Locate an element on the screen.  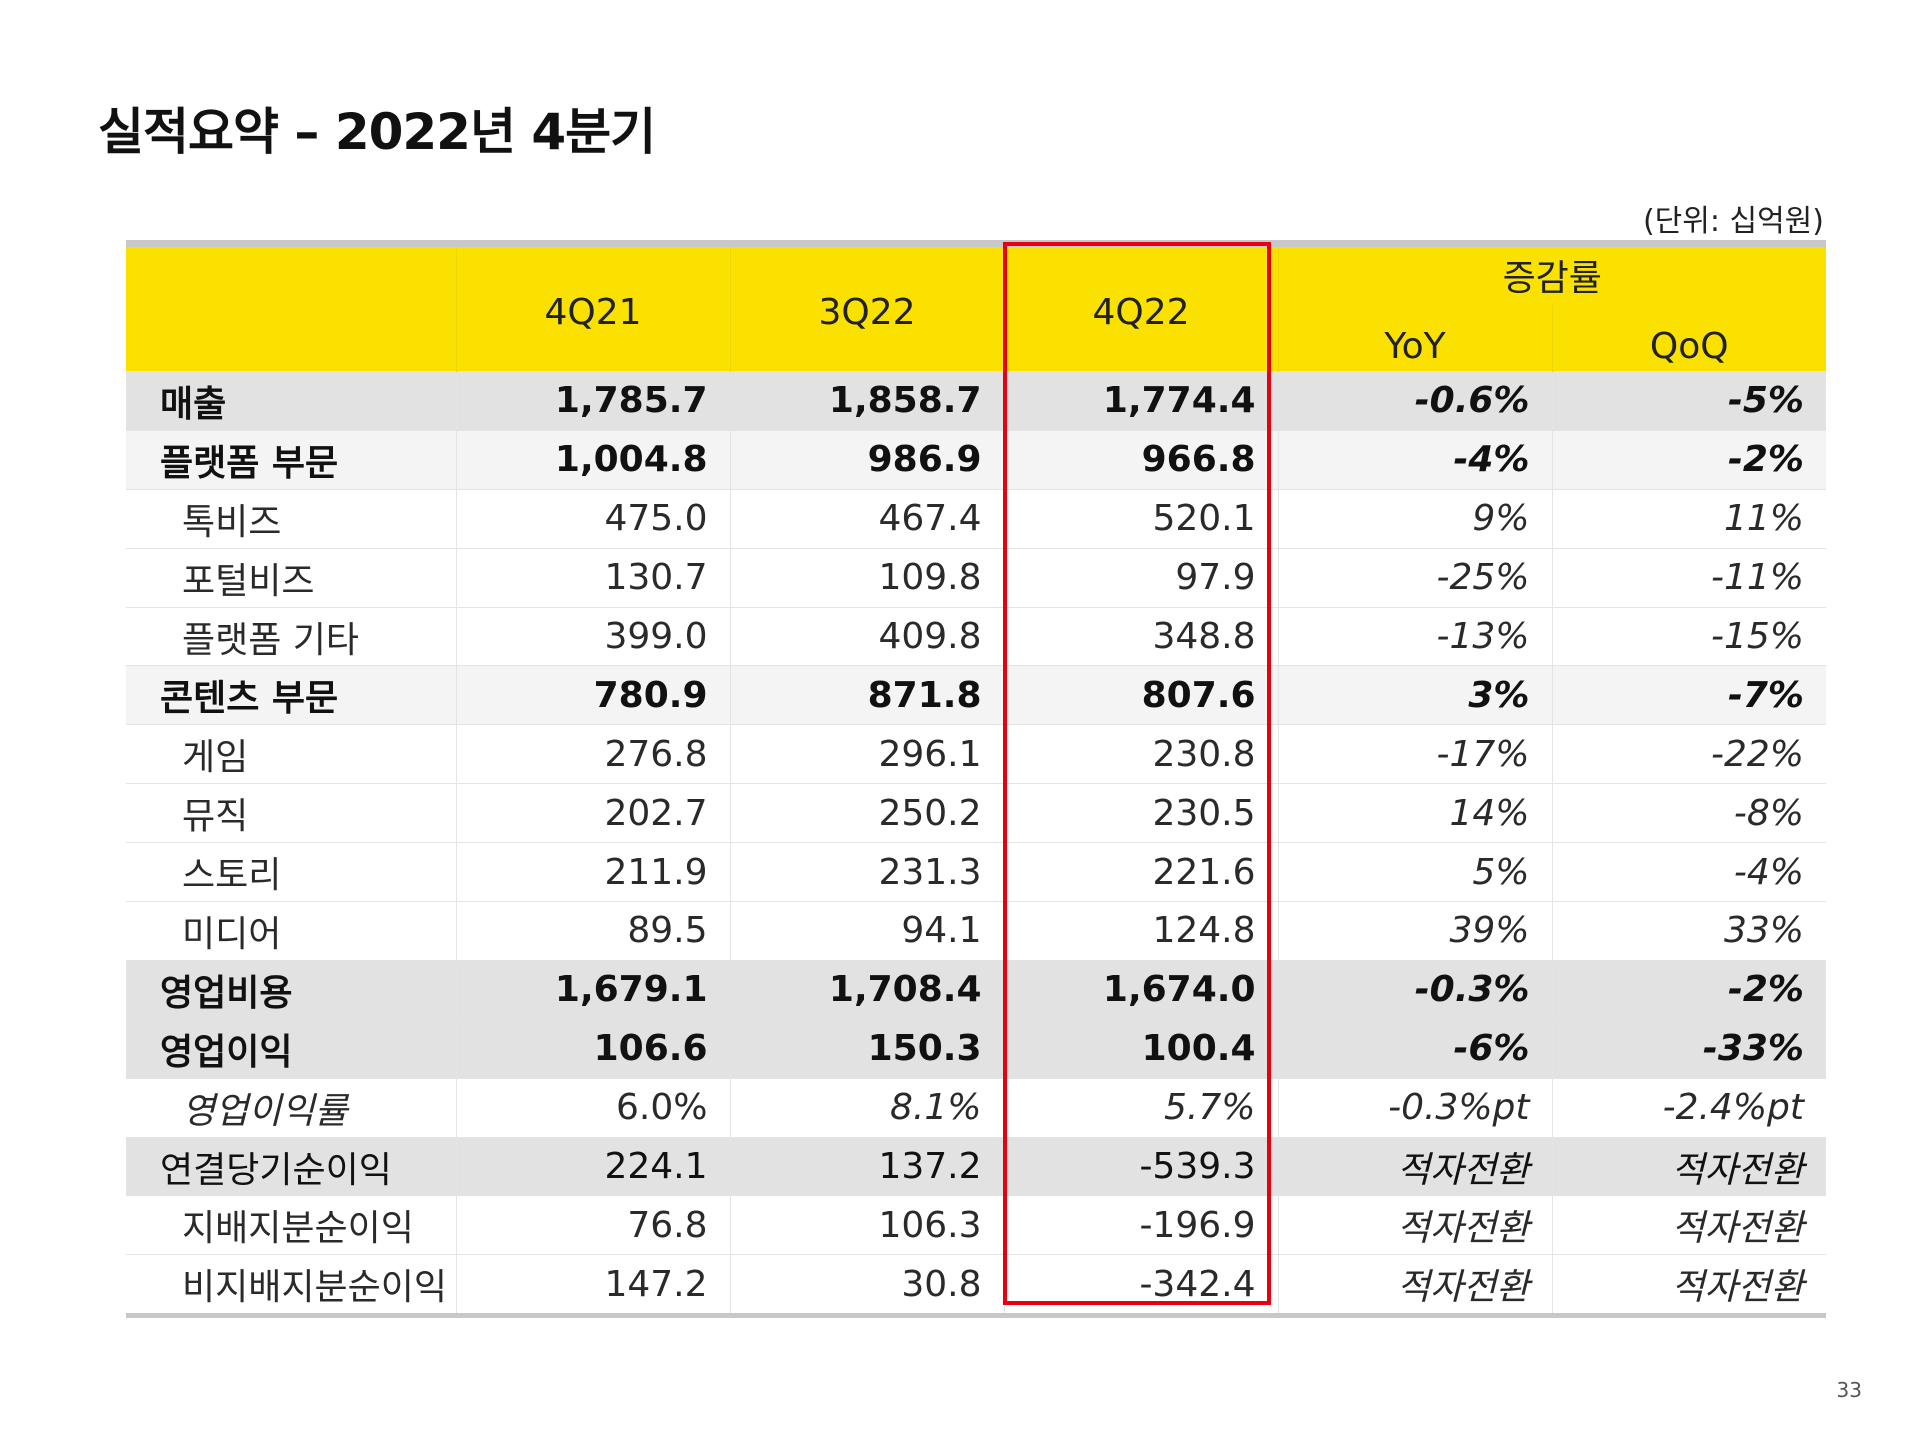
row-label: 게임 is located at coordinates (291, 754).